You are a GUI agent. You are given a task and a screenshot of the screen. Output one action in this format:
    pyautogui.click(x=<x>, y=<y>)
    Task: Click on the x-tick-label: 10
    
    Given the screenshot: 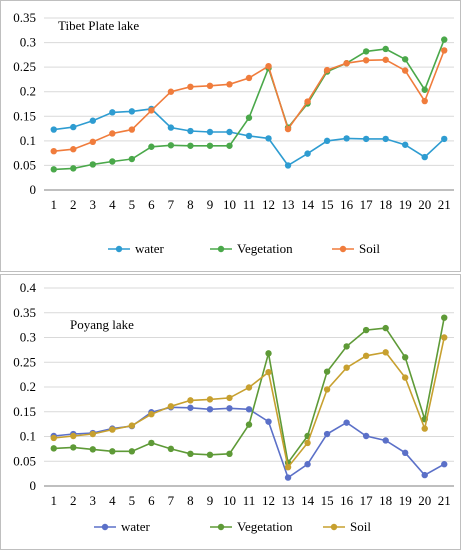 What is the action you would take?
    pyautogui.click(x=229, y=204)
    